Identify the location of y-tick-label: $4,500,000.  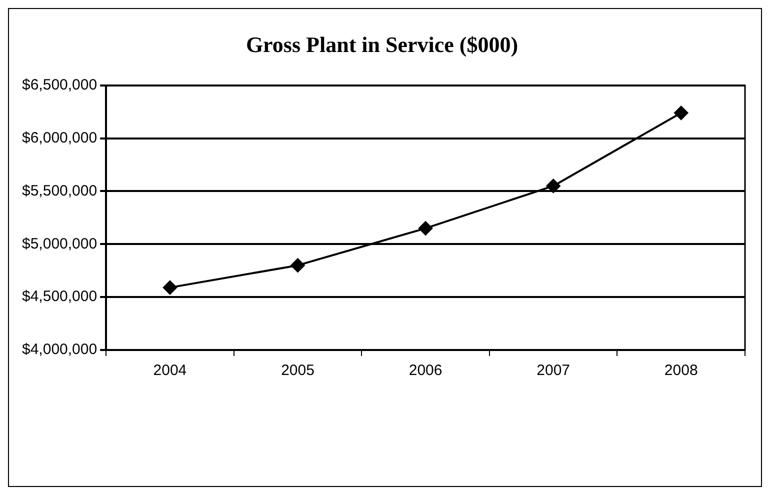
(60, 297).